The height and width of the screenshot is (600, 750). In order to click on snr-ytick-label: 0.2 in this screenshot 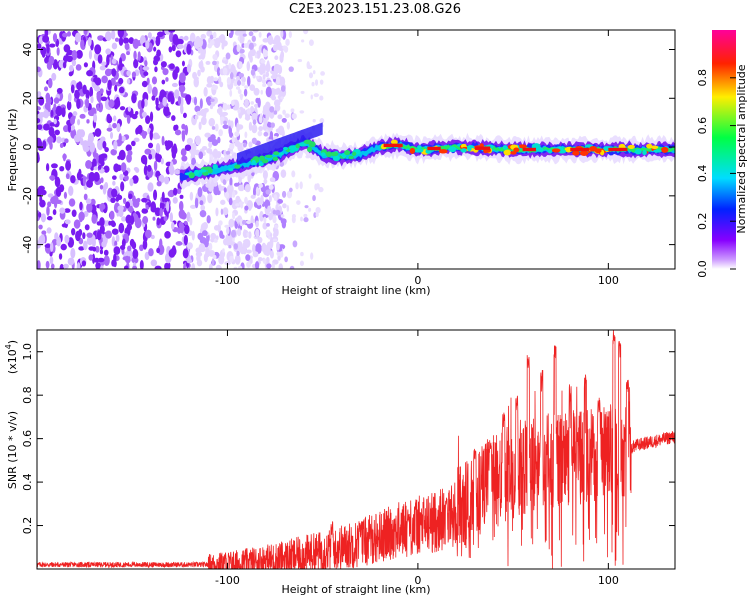, I will do `click(27, 526)`.